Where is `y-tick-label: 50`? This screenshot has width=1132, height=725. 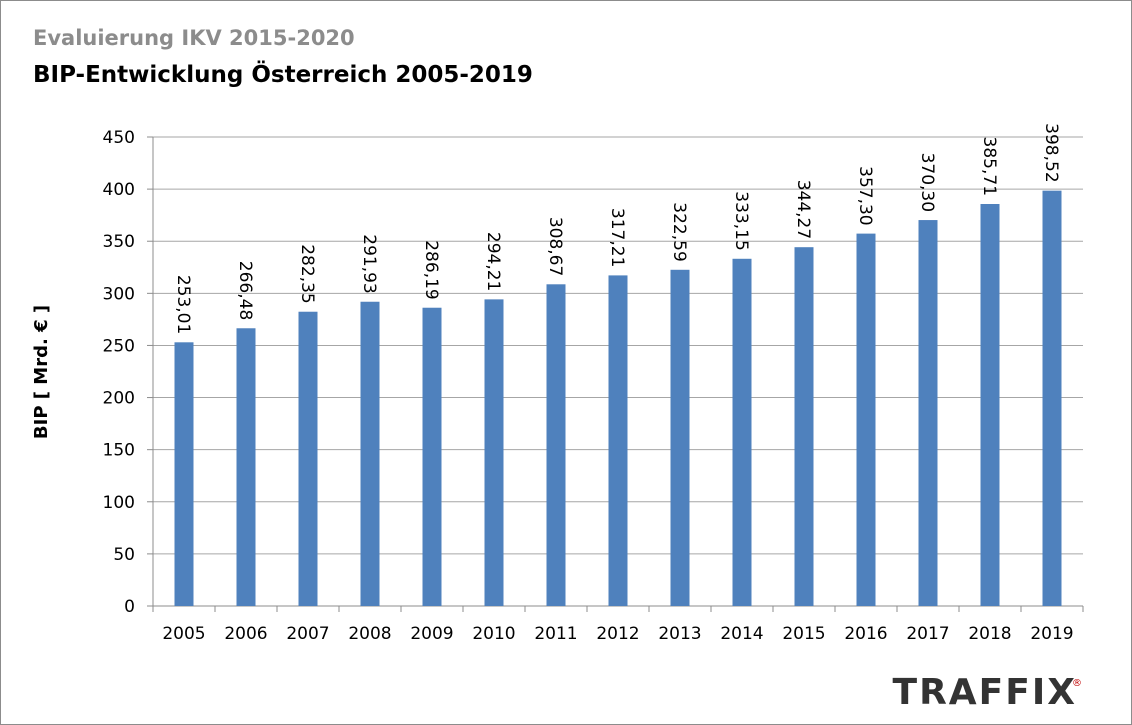
y-tick-label: 50 is located at coordinates (124, 555).